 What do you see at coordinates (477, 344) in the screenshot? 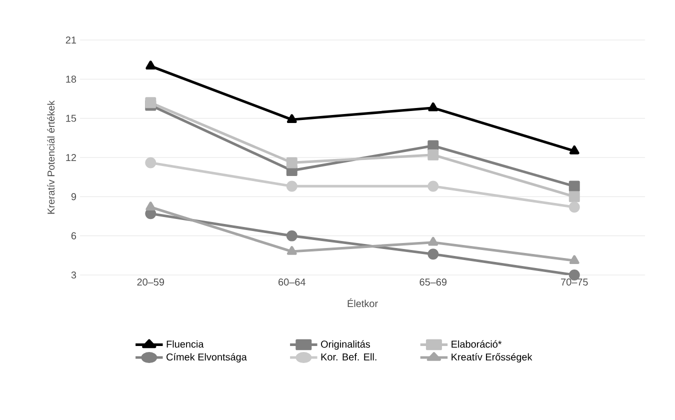
I see `legend-label: Elaboráció*` at bounding box center [477, 344].